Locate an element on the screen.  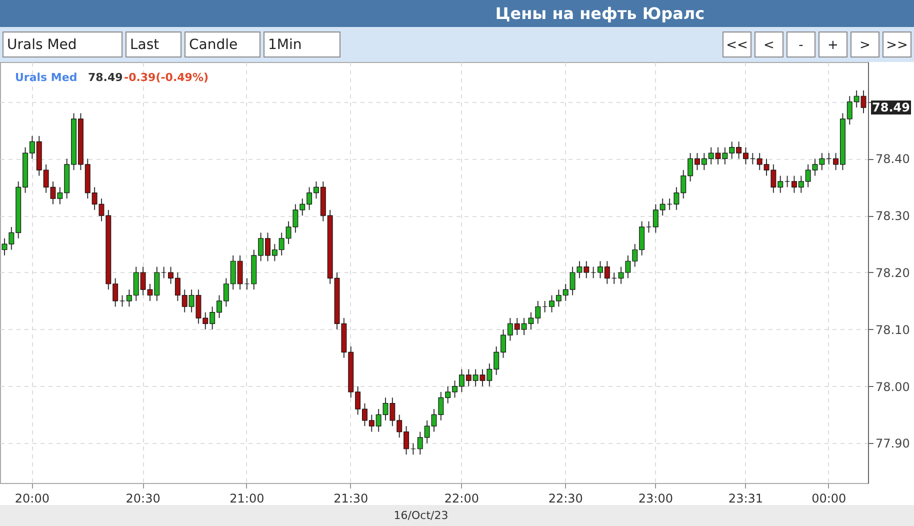
x-tick-label: 23:00 is located at coordinates (655, 499).